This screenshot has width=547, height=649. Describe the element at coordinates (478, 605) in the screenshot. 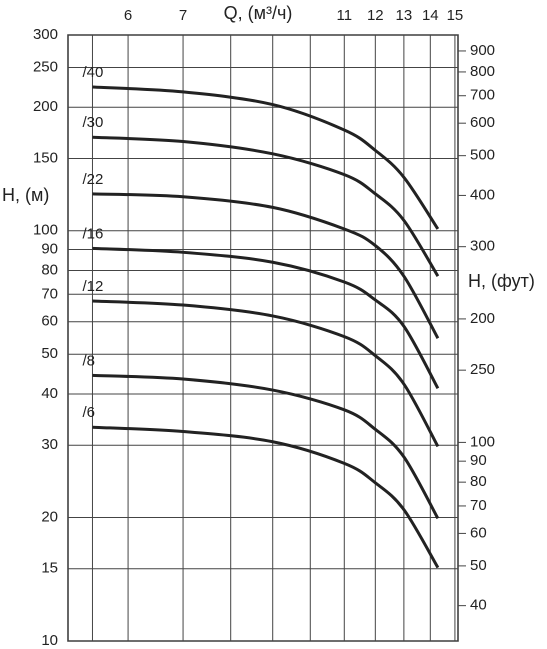

I see `y2-tick-label: 40` at that location.